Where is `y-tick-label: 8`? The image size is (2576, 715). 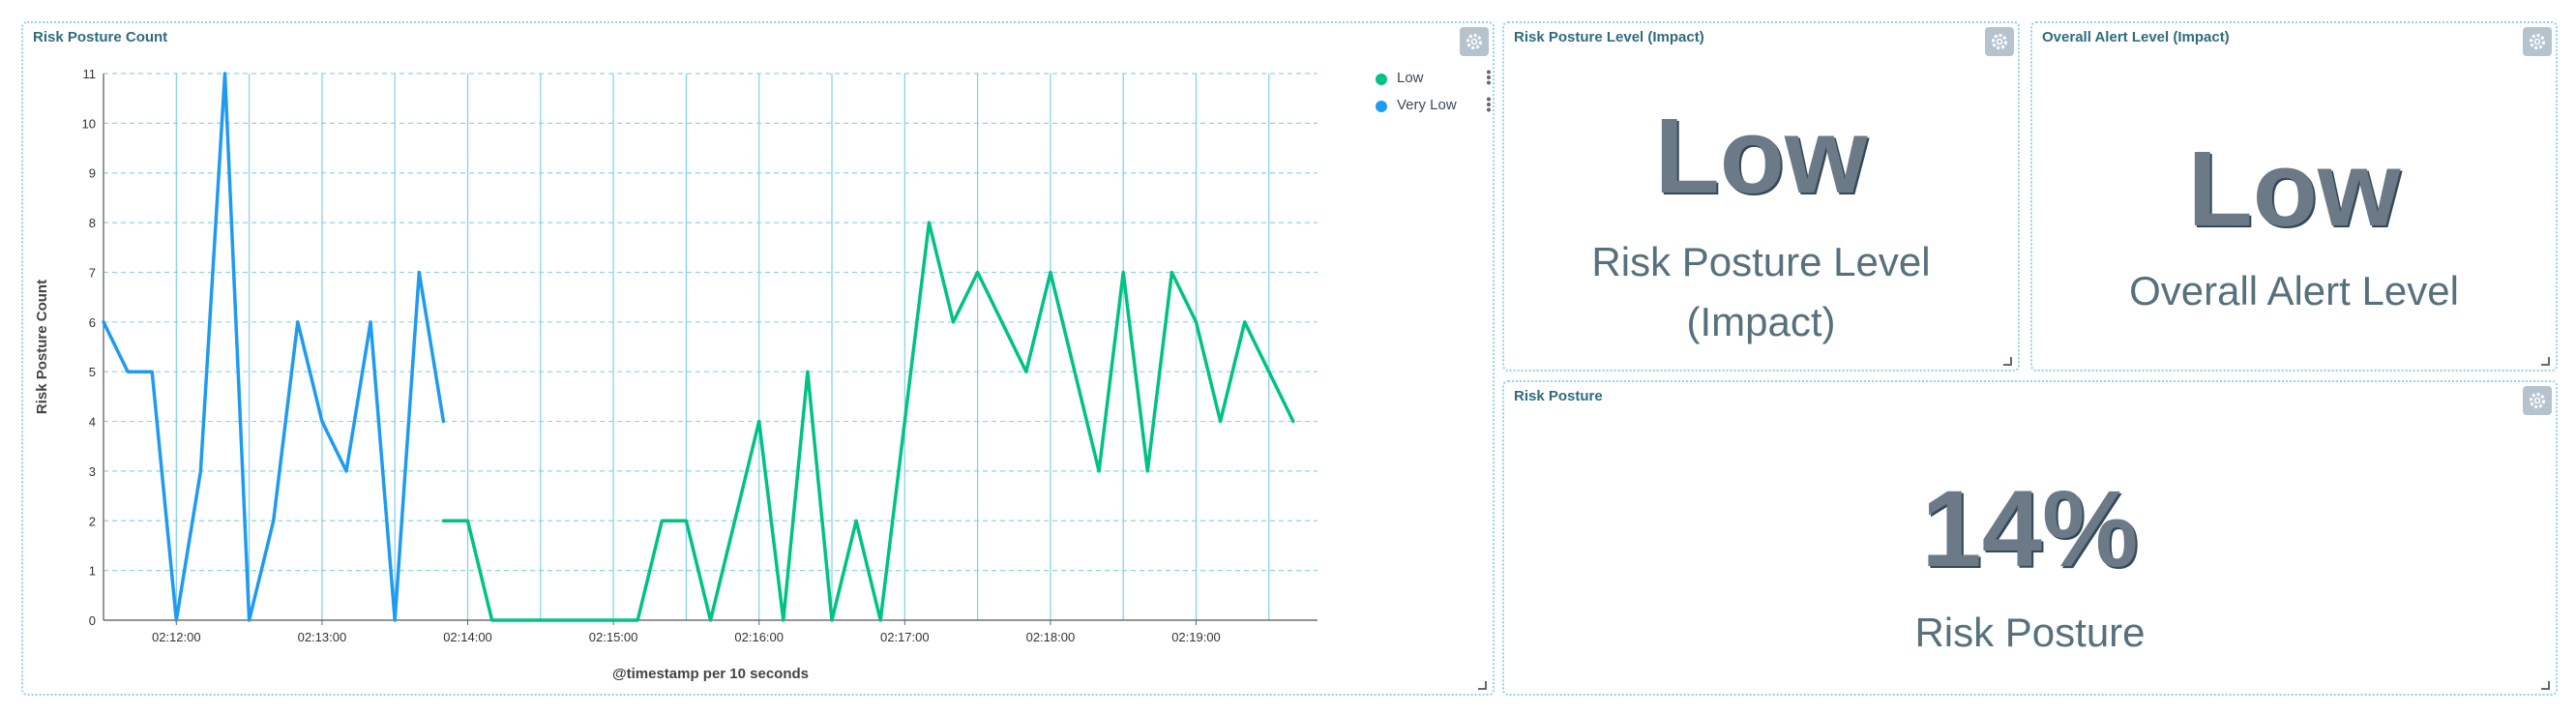
y-tick-label: 8 is located at coordinates (92, 223).